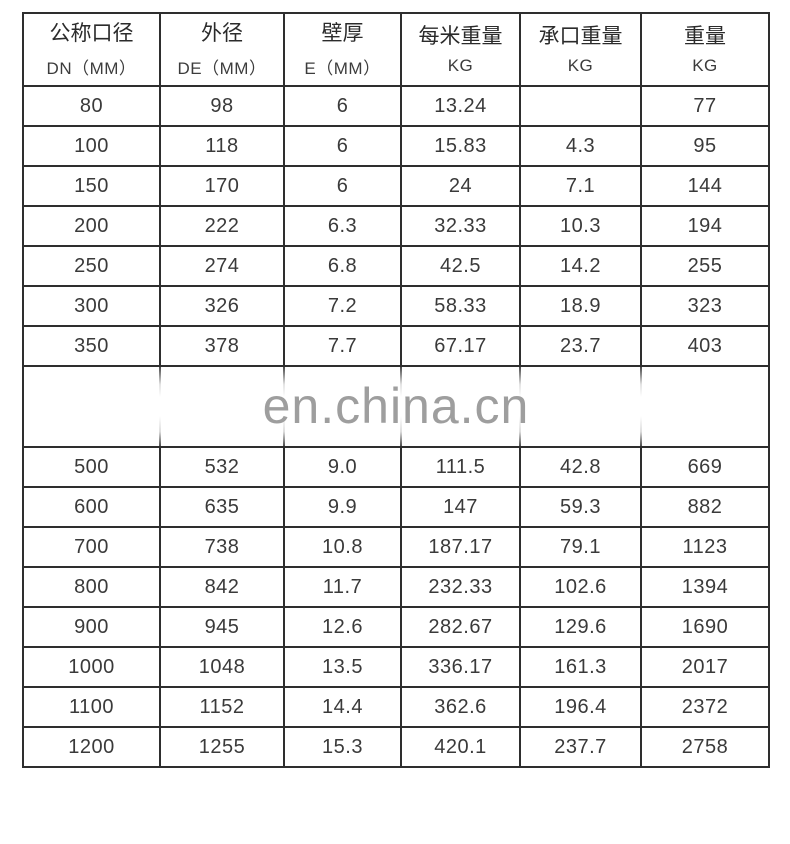  Describe the element at coordinates (91, 707) in the screenshot. I see `table-cell: 1100` at that location.